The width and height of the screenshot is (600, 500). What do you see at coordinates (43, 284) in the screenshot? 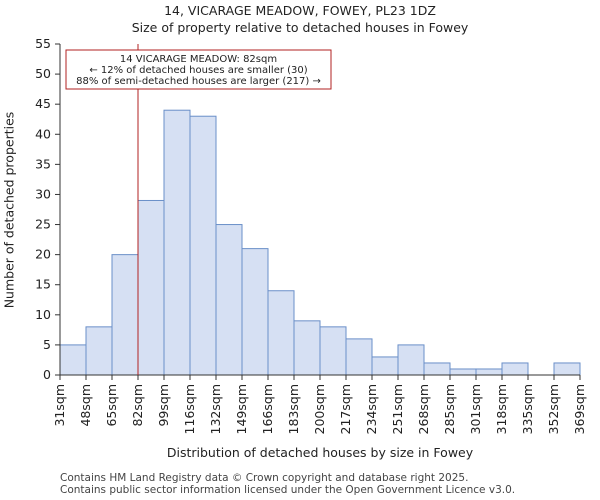
I see `y-tick-label: 15` at bounding box center [43, 284].